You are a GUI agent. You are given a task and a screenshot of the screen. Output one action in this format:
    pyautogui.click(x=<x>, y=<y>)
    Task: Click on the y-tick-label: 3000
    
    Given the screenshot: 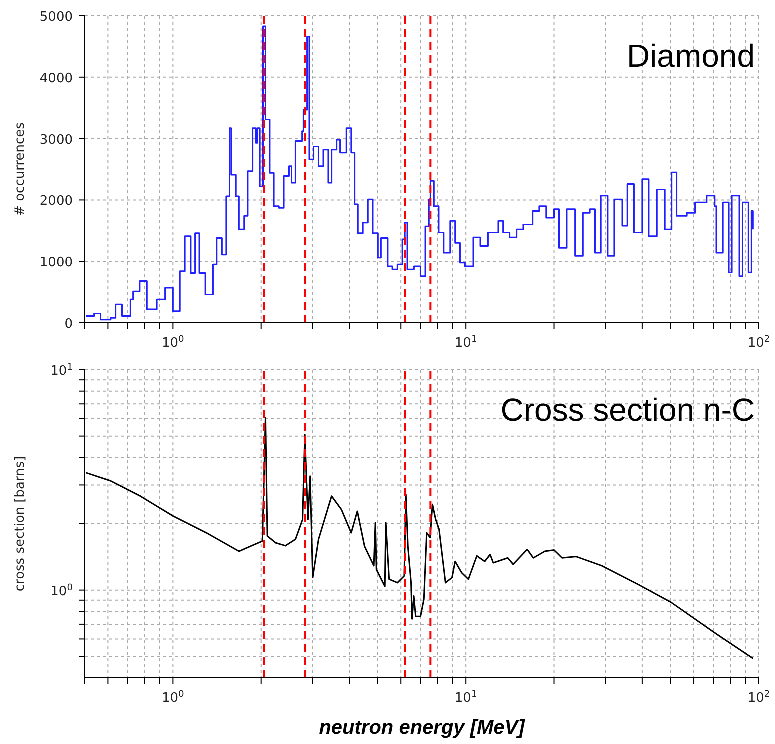 What is the action you would take?
    pyautogui.click(x=56, y=140)
    